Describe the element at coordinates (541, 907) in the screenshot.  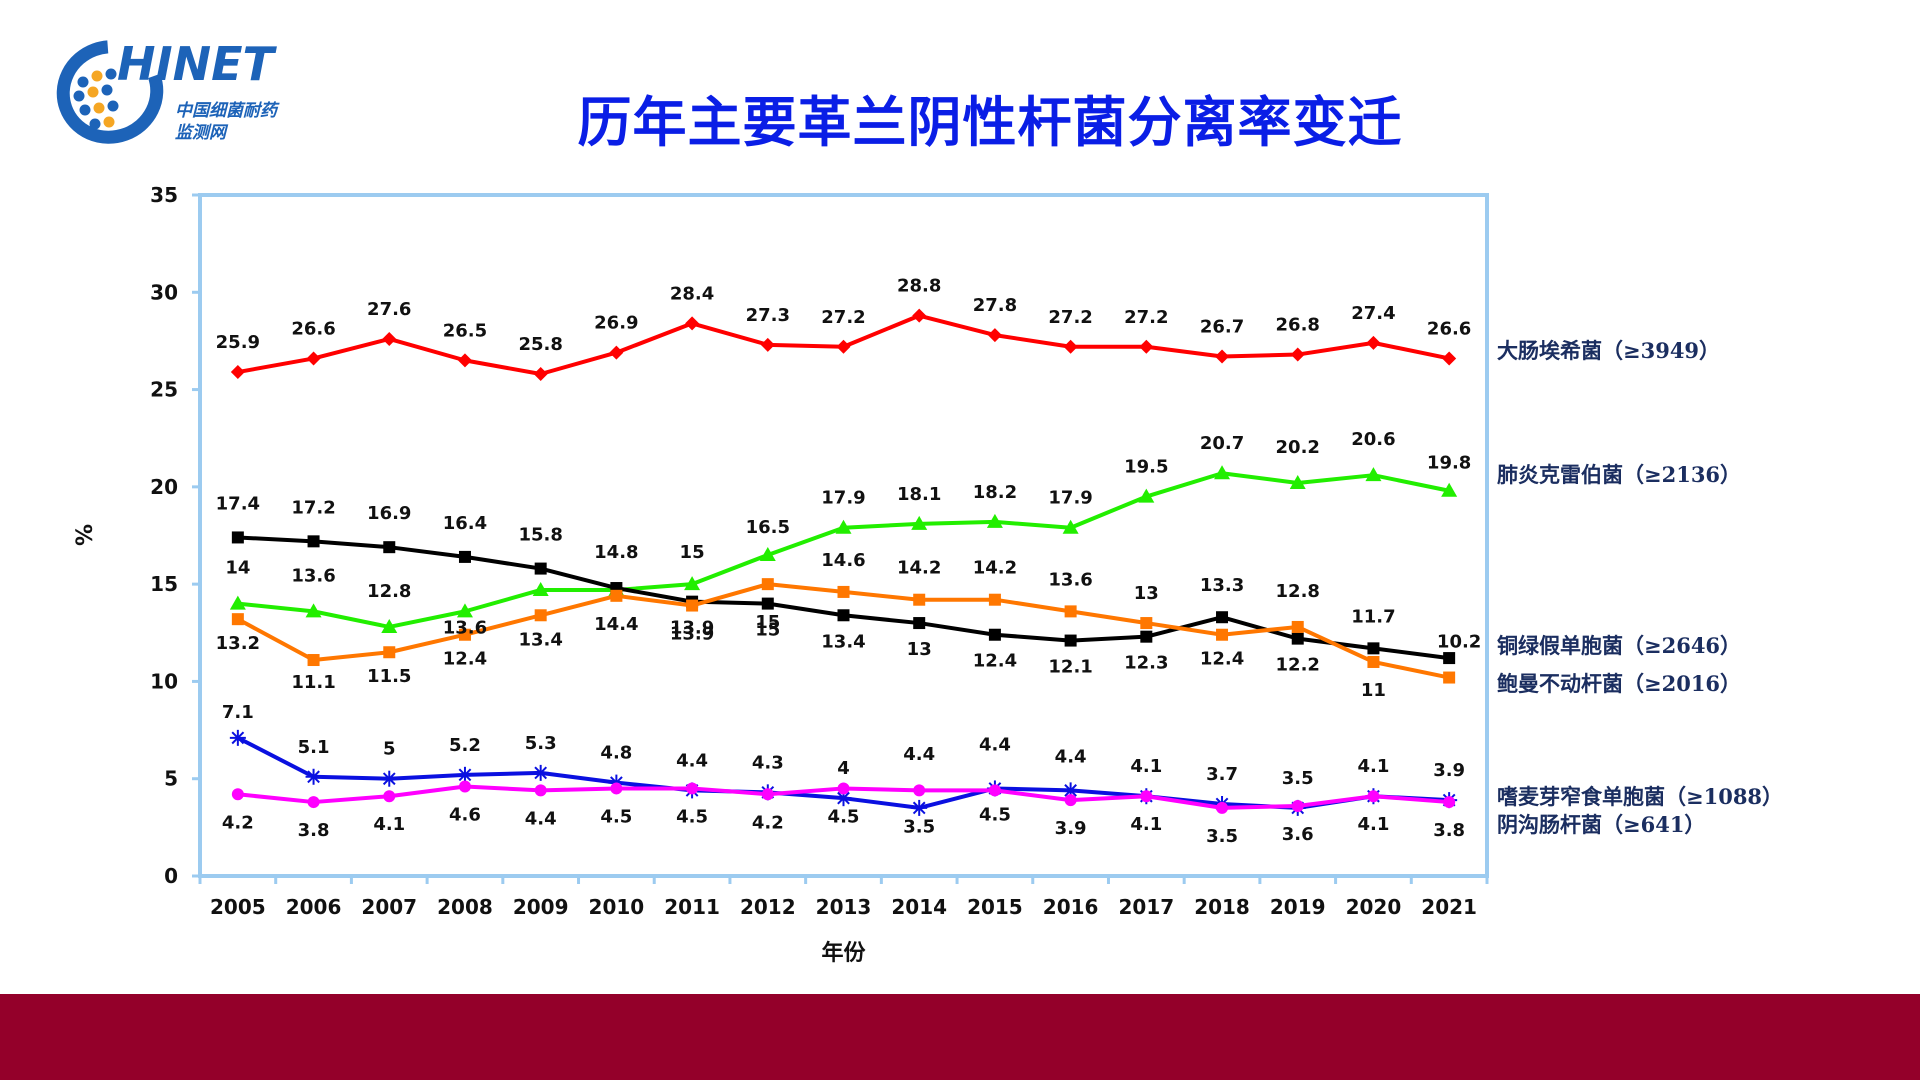
I see `x-tick-label: 2009` at that location.